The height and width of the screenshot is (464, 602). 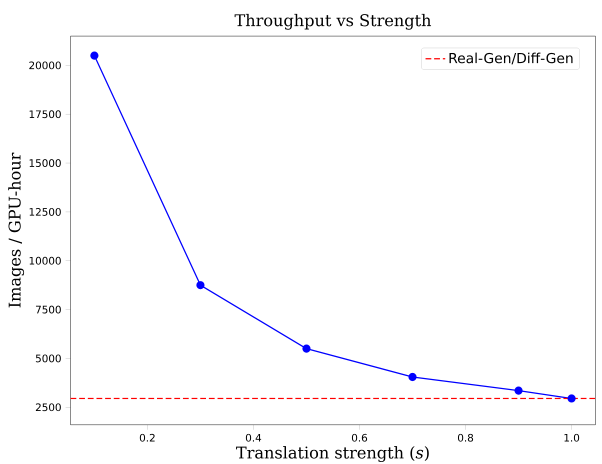 I want to click on y-axis-title: Images / GPU-hour, so click(x=16, y=230).